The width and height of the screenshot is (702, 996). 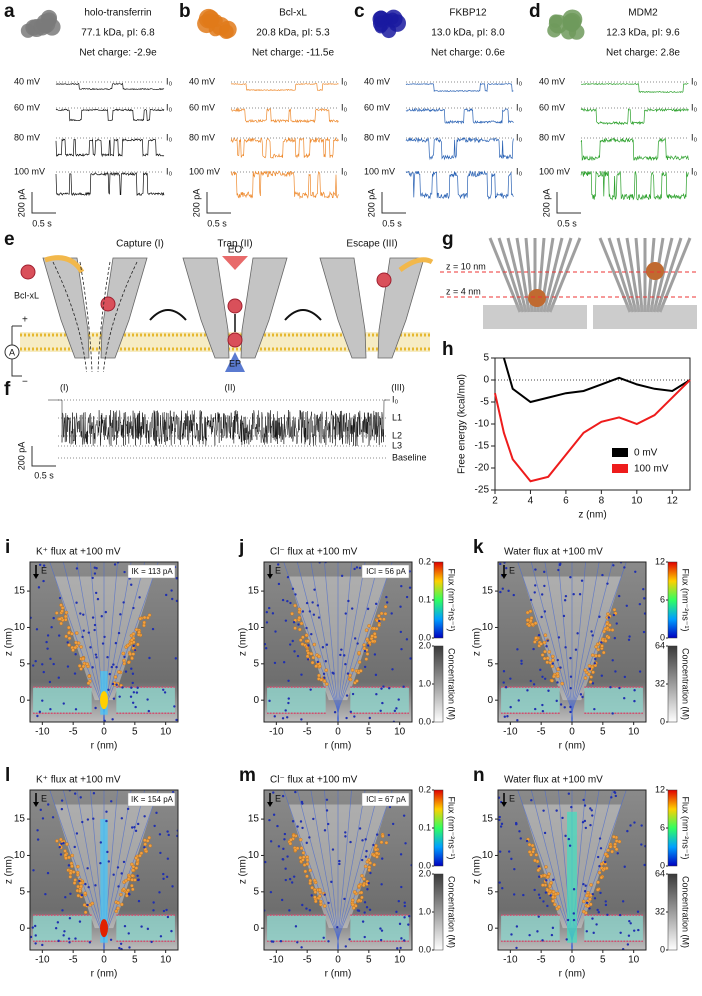 I want to click on y-tick-label: 0, so click(x=22, y=700).